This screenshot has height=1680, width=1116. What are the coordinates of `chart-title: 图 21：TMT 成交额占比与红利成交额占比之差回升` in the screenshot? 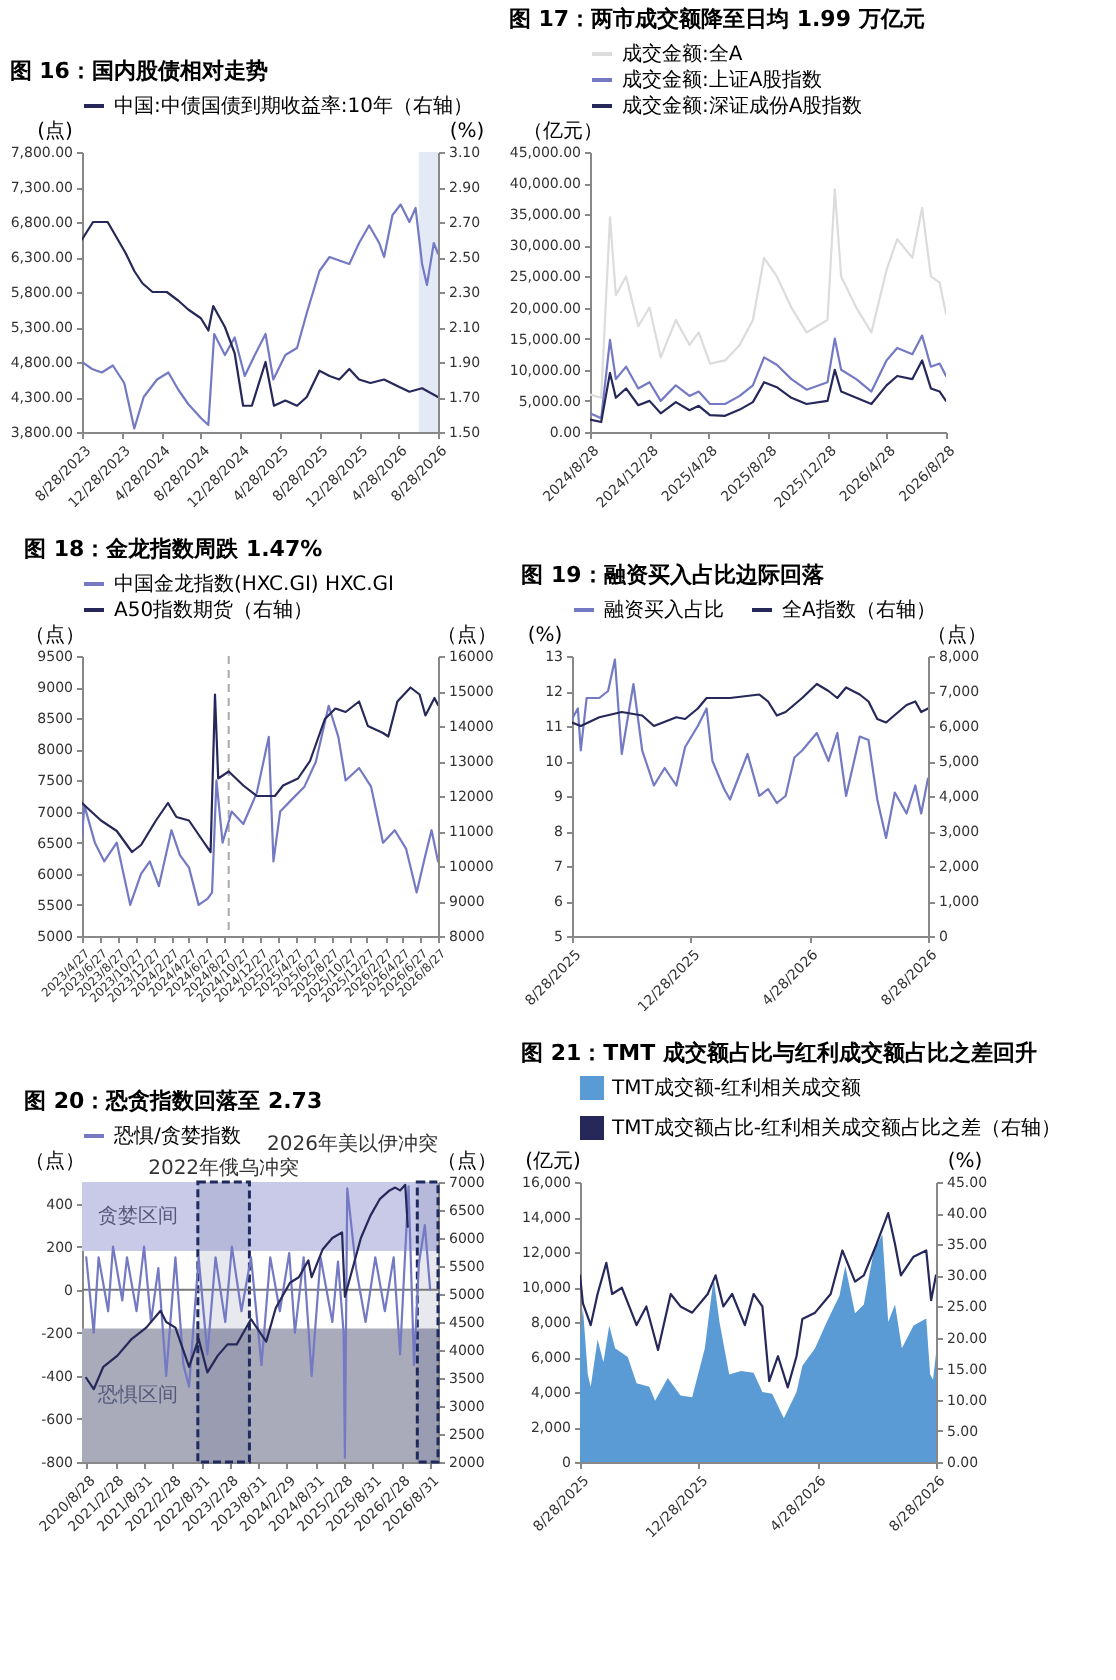 It's located at (779, 1053).